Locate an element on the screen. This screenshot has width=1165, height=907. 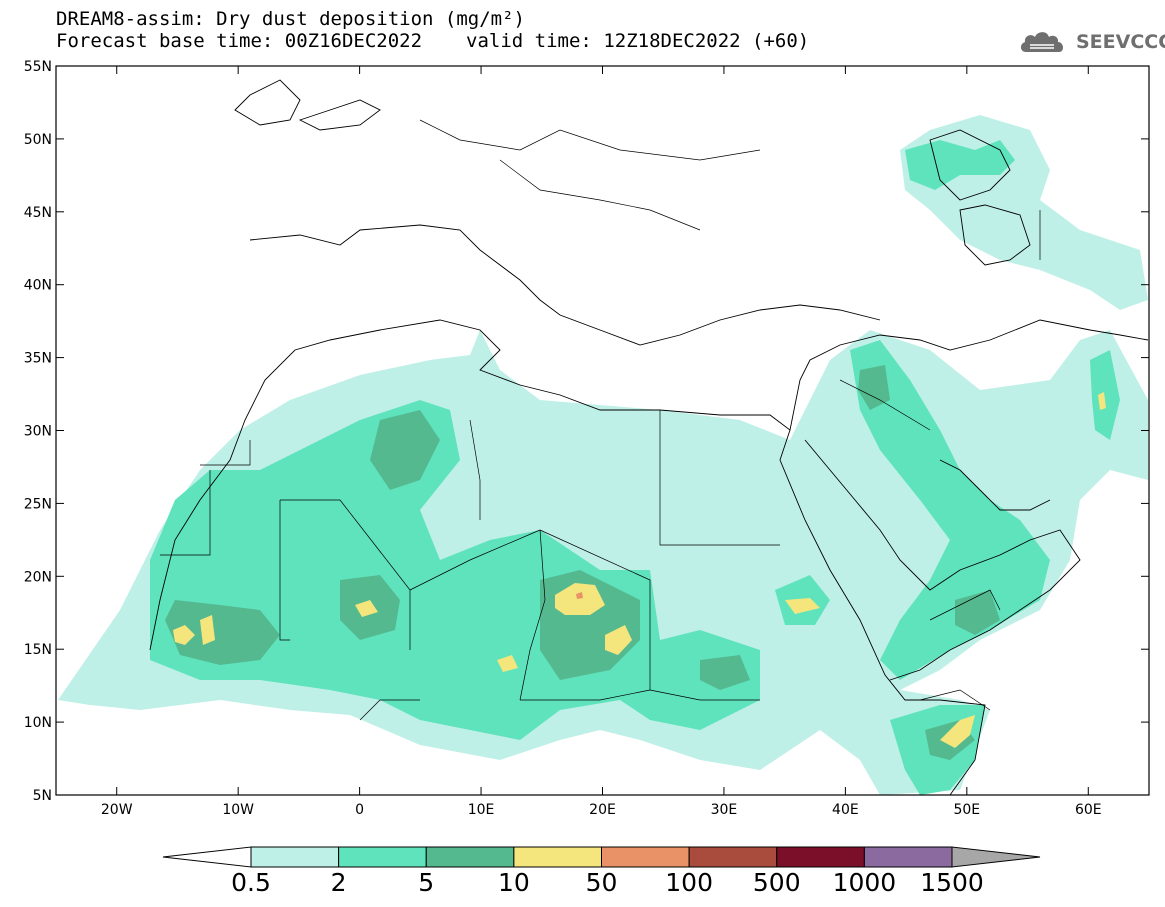
dust-band-dark-algeria is located at coordinates (405, 450).